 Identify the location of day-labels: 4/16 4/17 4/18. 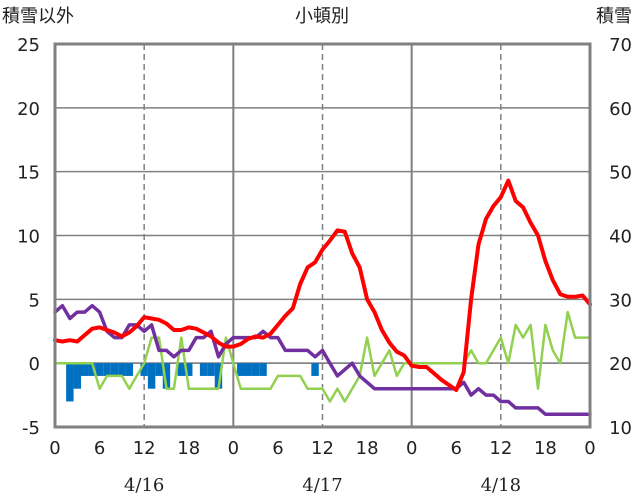
(322, 485).